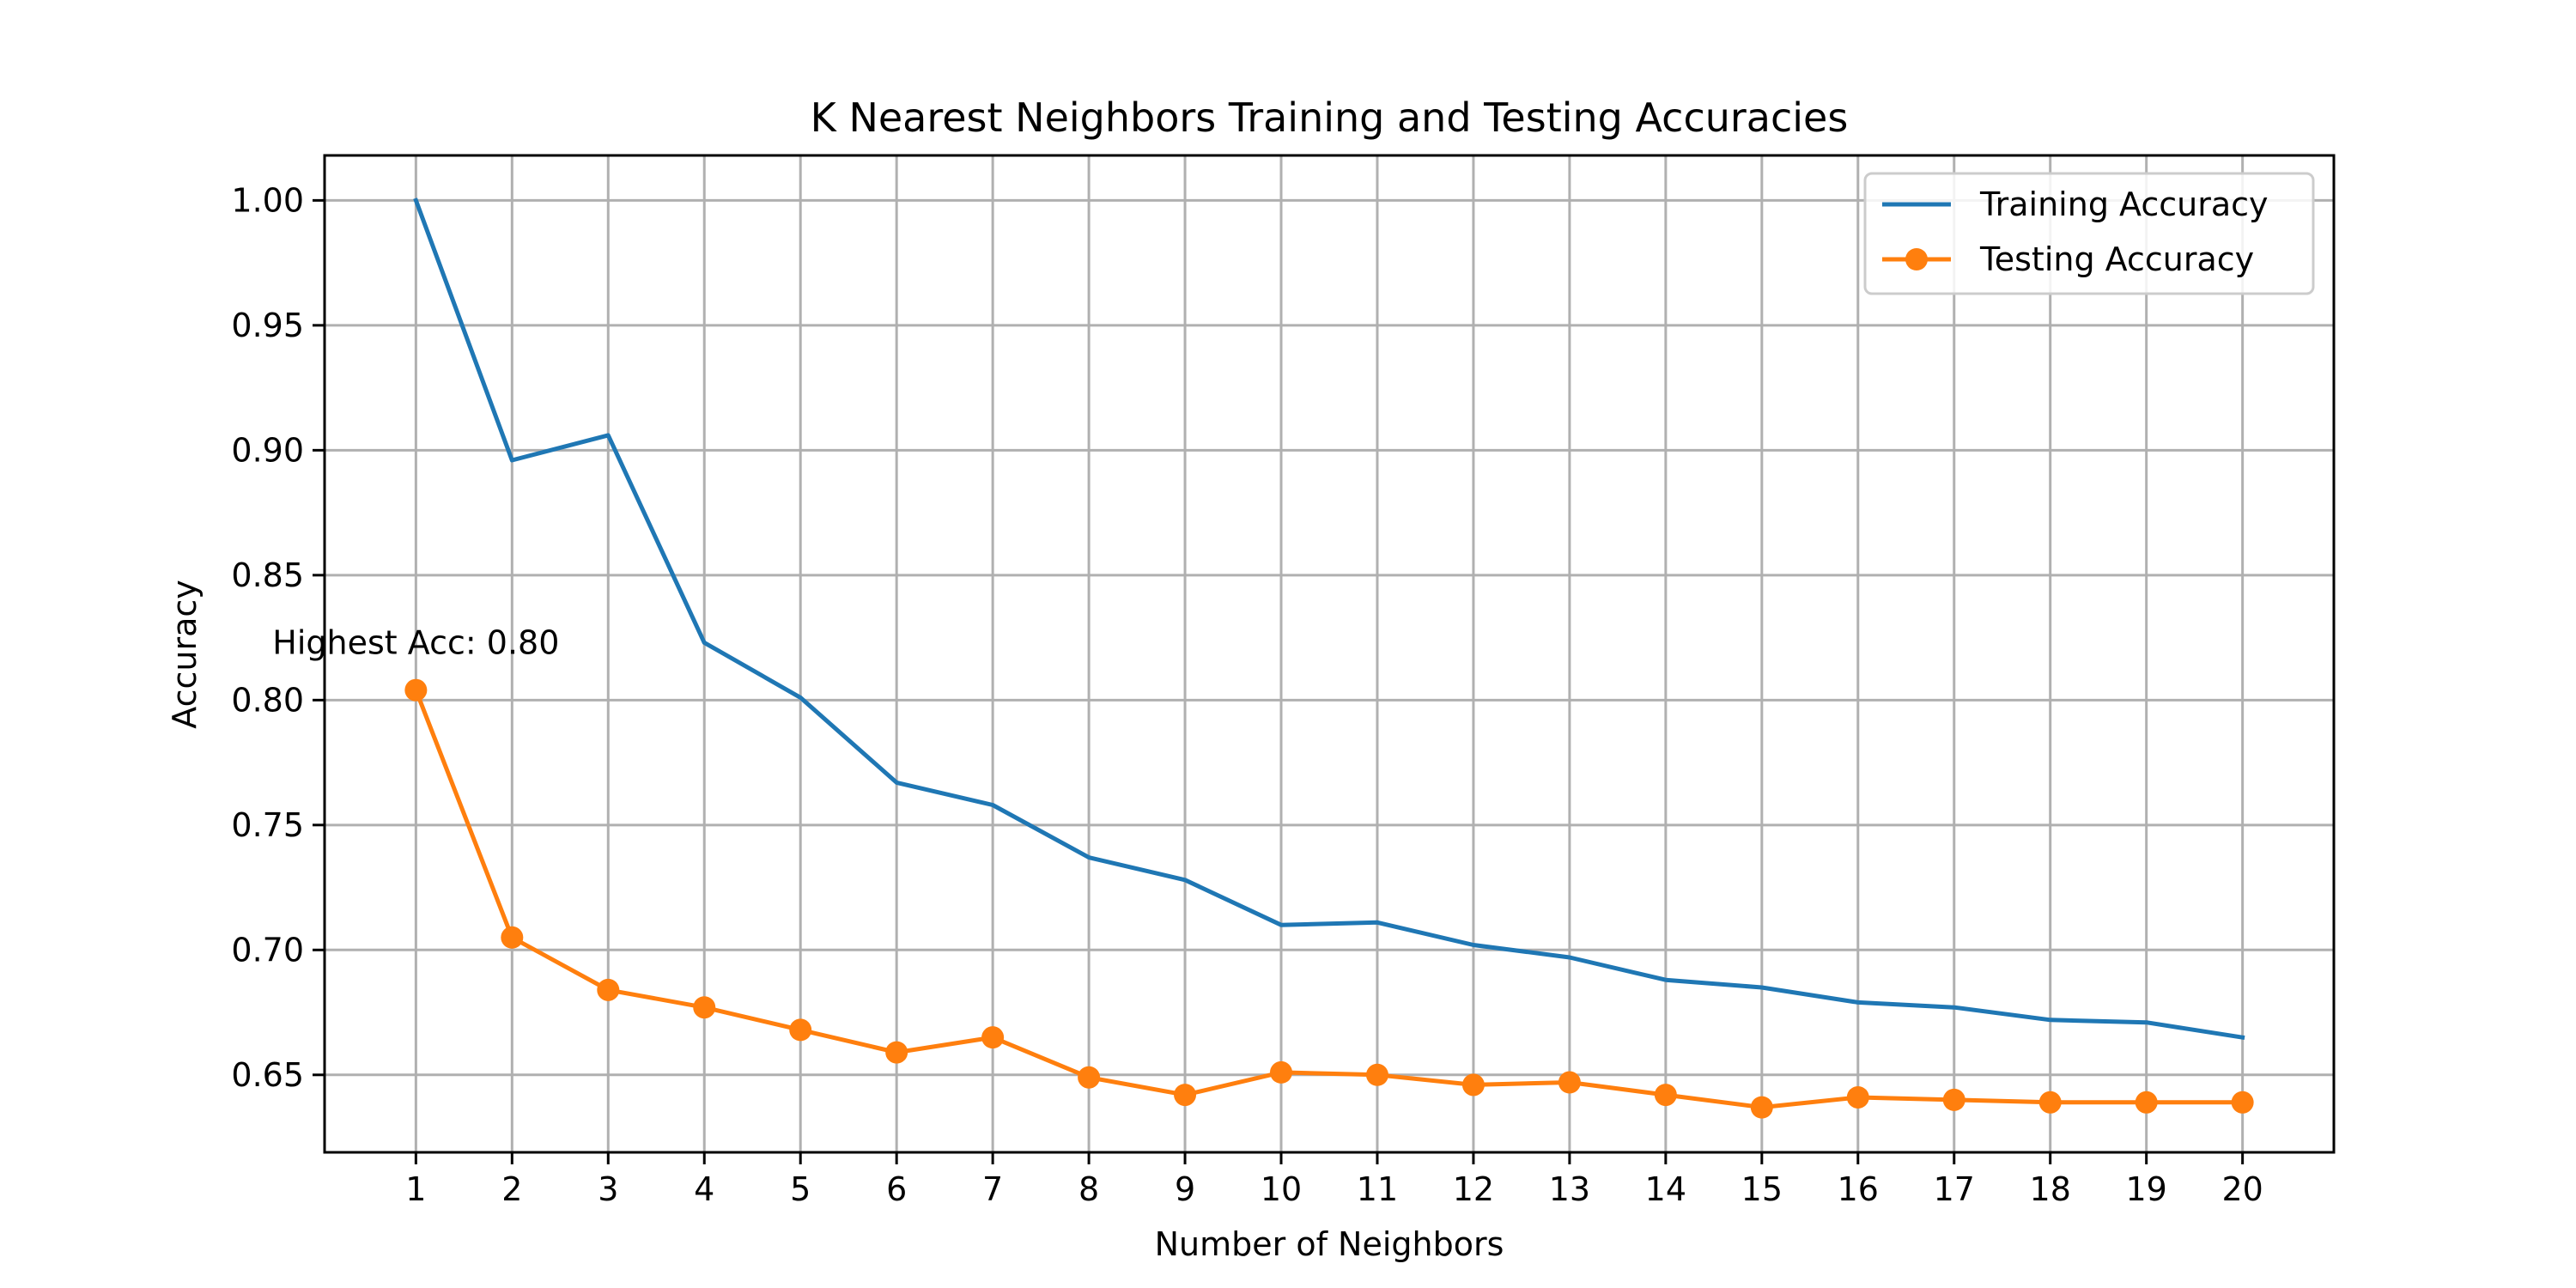  I want to click on x-tick-label: 1, so click(415, 1189).